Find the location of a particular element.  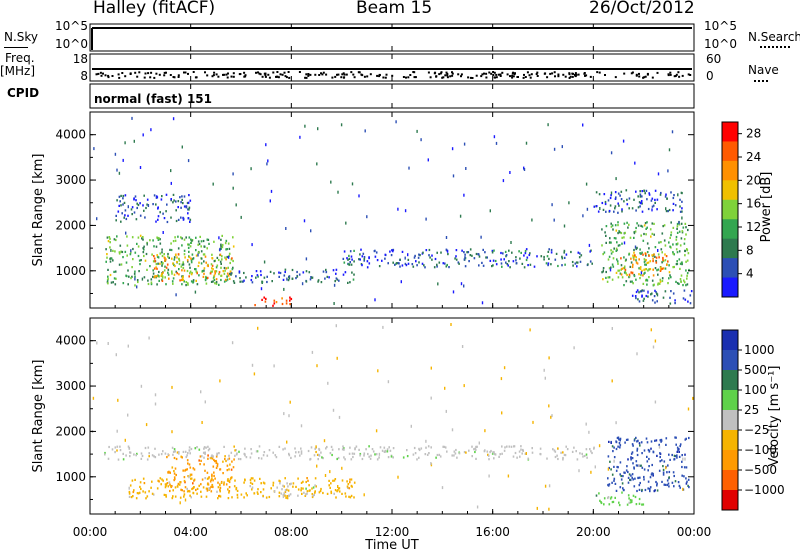

y-tick-label: 2000 is located at coordinates (70, 431).